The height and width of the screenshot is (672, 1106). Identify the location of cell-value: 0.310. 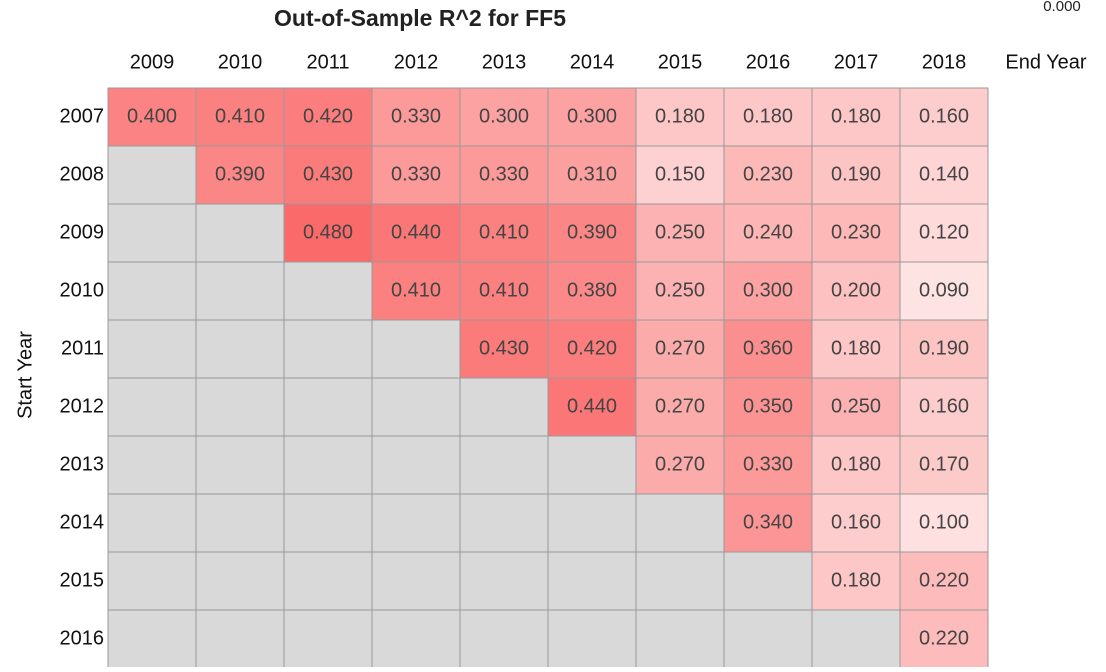
(592, 174).